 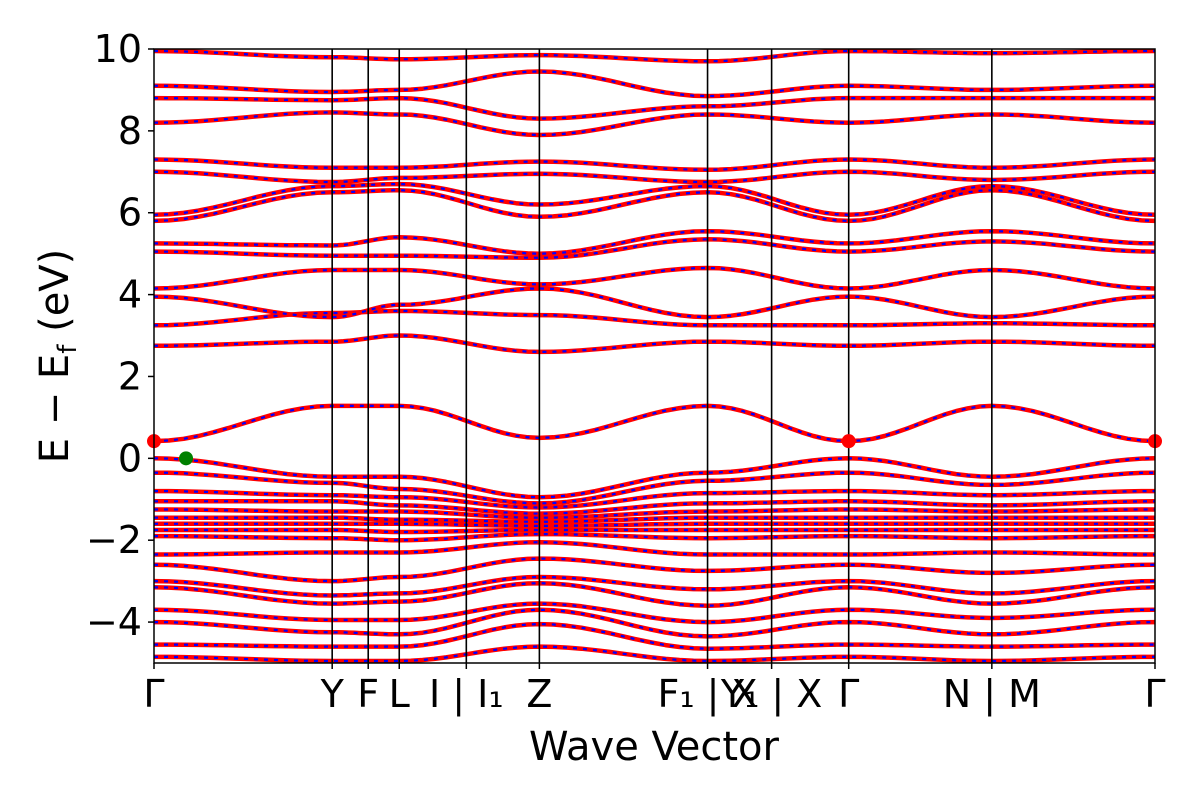 I want to click on band-24-dashed, so click(x=654, y=548).